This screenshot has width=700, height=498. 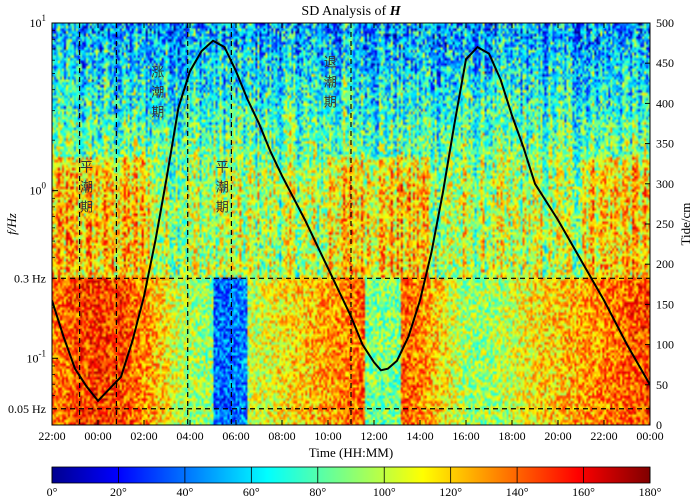 I want to click on colorbar-tick-label: 120°, so click(x=450, y=491).